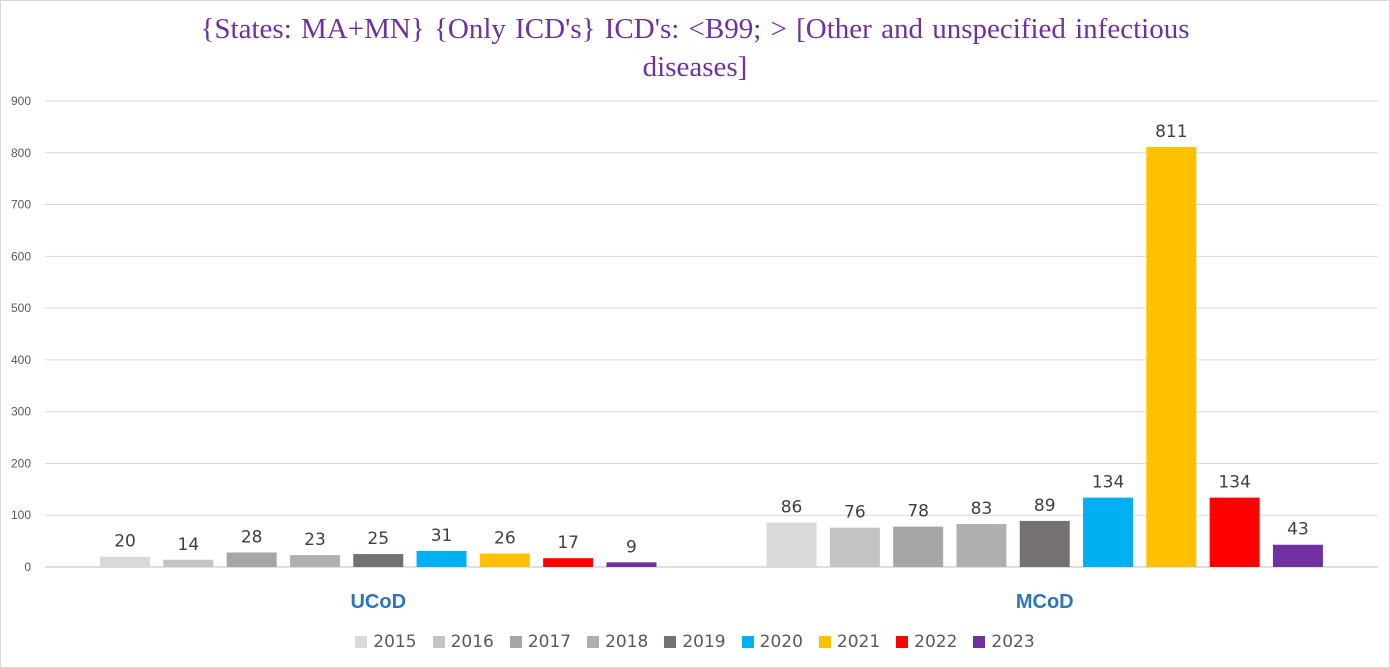  What do you see at coordinates (781, 642) in the screenshot?
I see `legend-label: 2020` at bounding box center [781, 642].